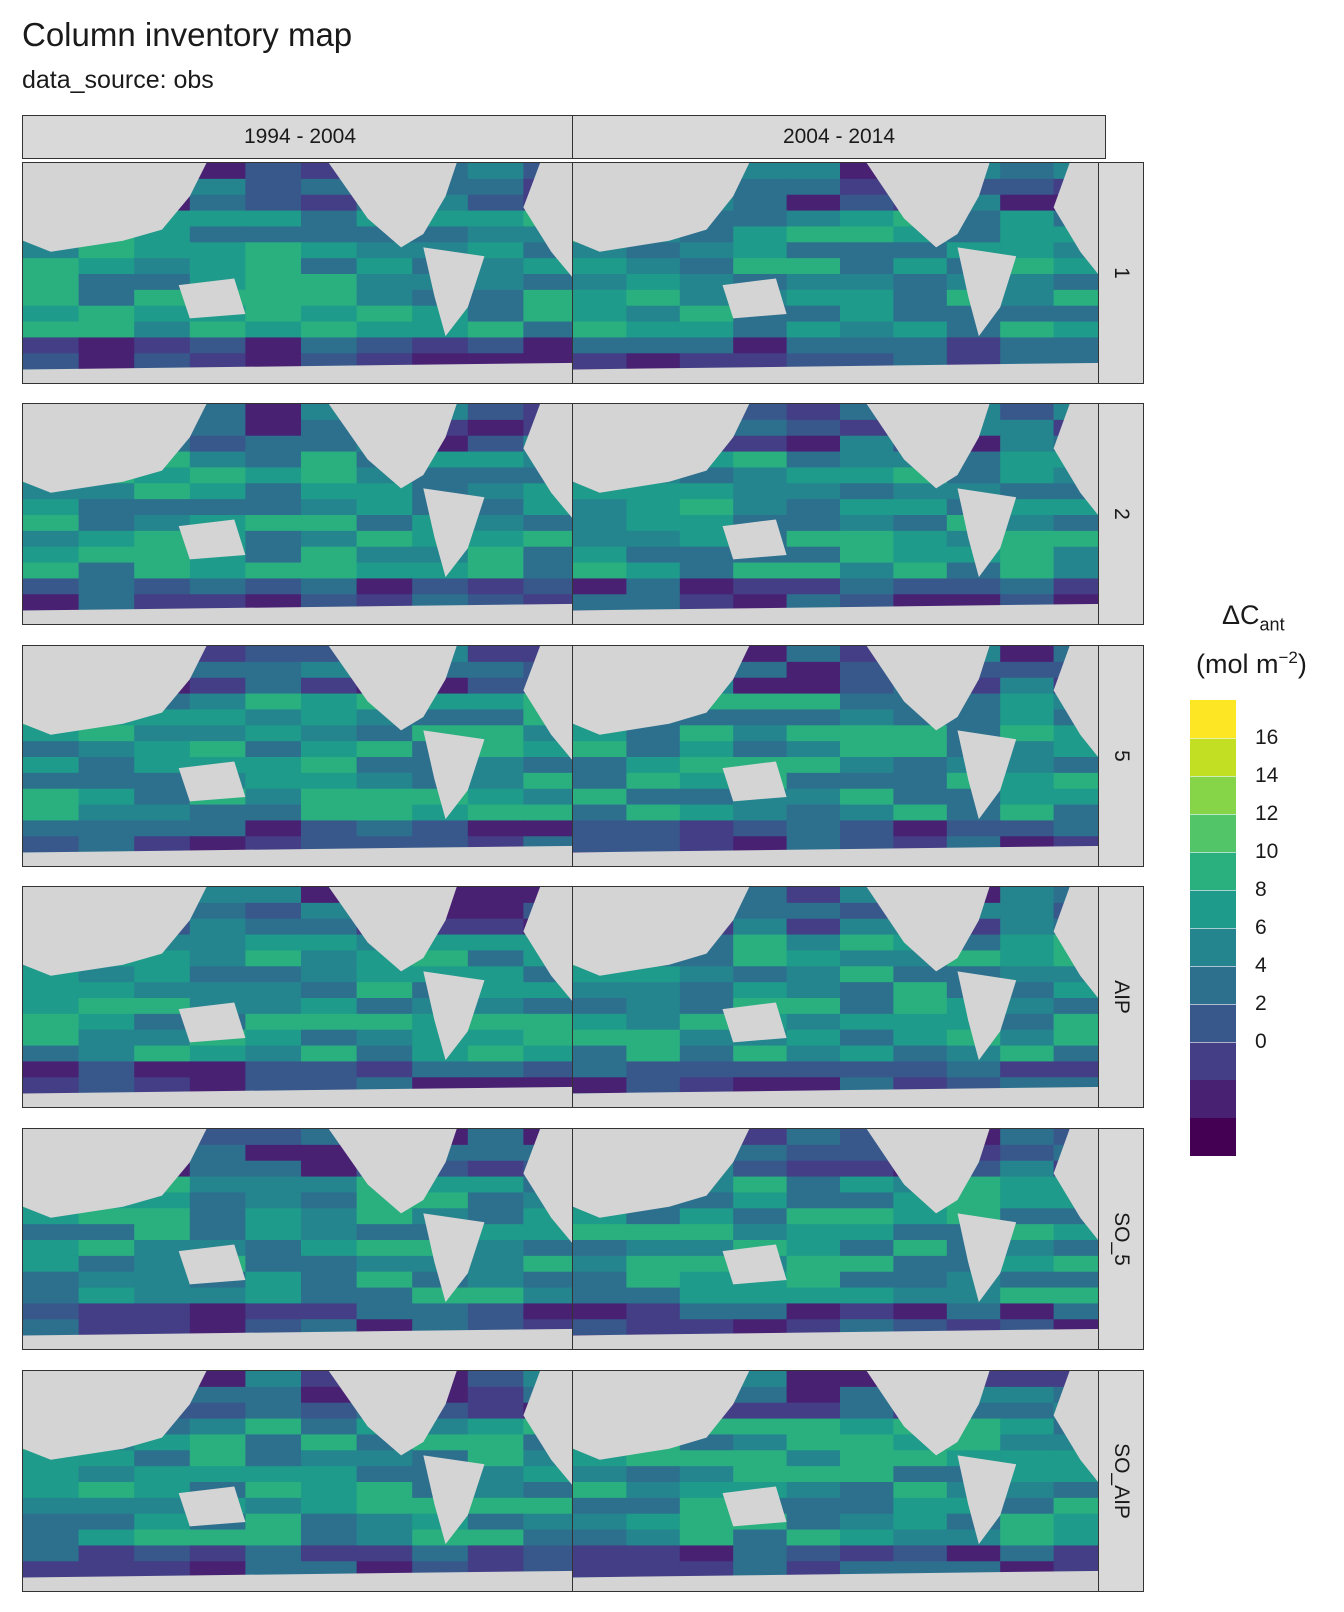  I want to click on row-label-so-5: SO_5, so click(1121, 1239).